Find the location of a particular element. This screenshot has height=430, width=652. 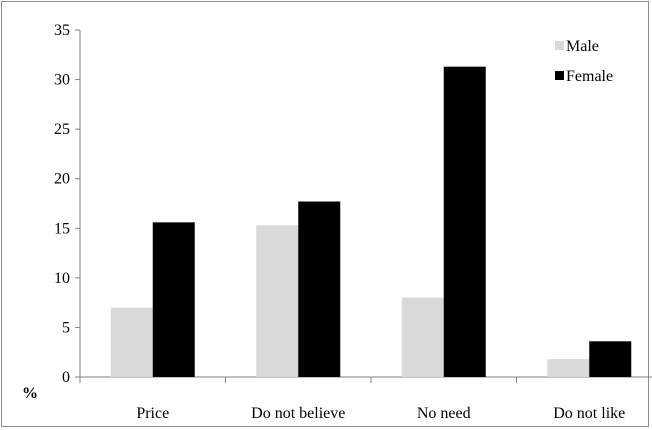

bar-male-no-need is located at coordinates (422, 337).